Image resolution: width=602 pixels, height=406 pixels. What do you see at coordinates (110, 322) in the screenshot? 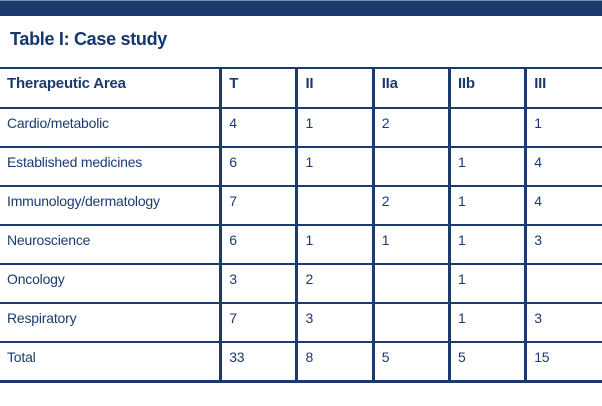
I see `row-label: Respiratory` at bounding box center [110, 322].